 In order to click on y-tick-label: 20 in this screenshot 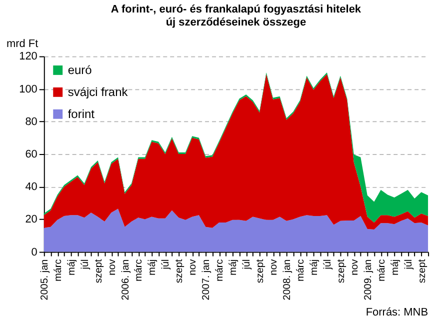, I will do `click(31, 220)`.